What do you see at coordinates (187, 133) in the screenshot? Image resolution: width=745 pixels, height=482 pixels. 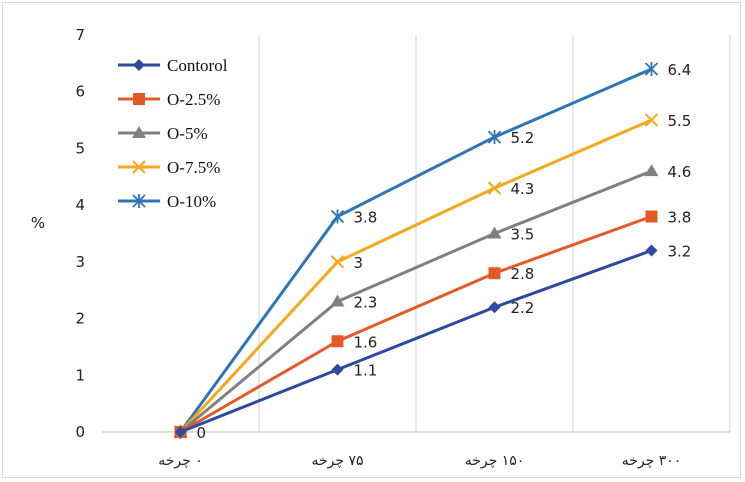 I see `legend-label: O-5%` at bounding box center [187, 133].